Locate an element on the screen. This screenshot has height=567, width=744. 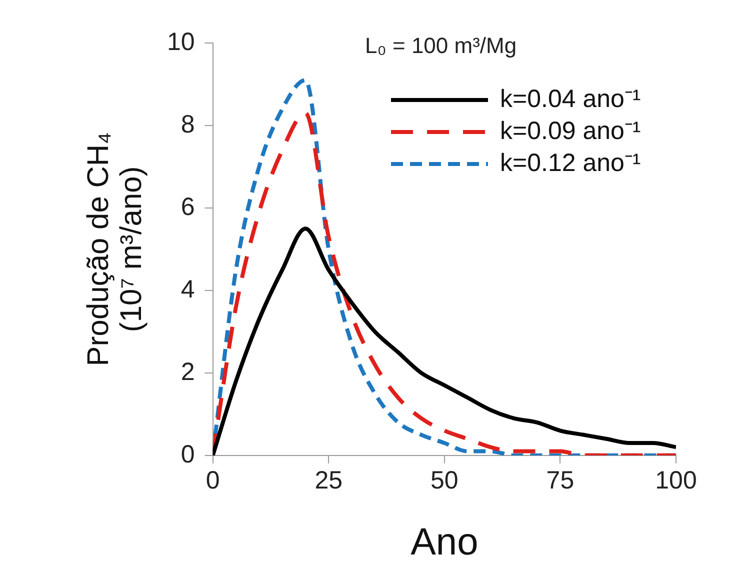
x-tick-label: 100 is located at coordinates (676, 480).